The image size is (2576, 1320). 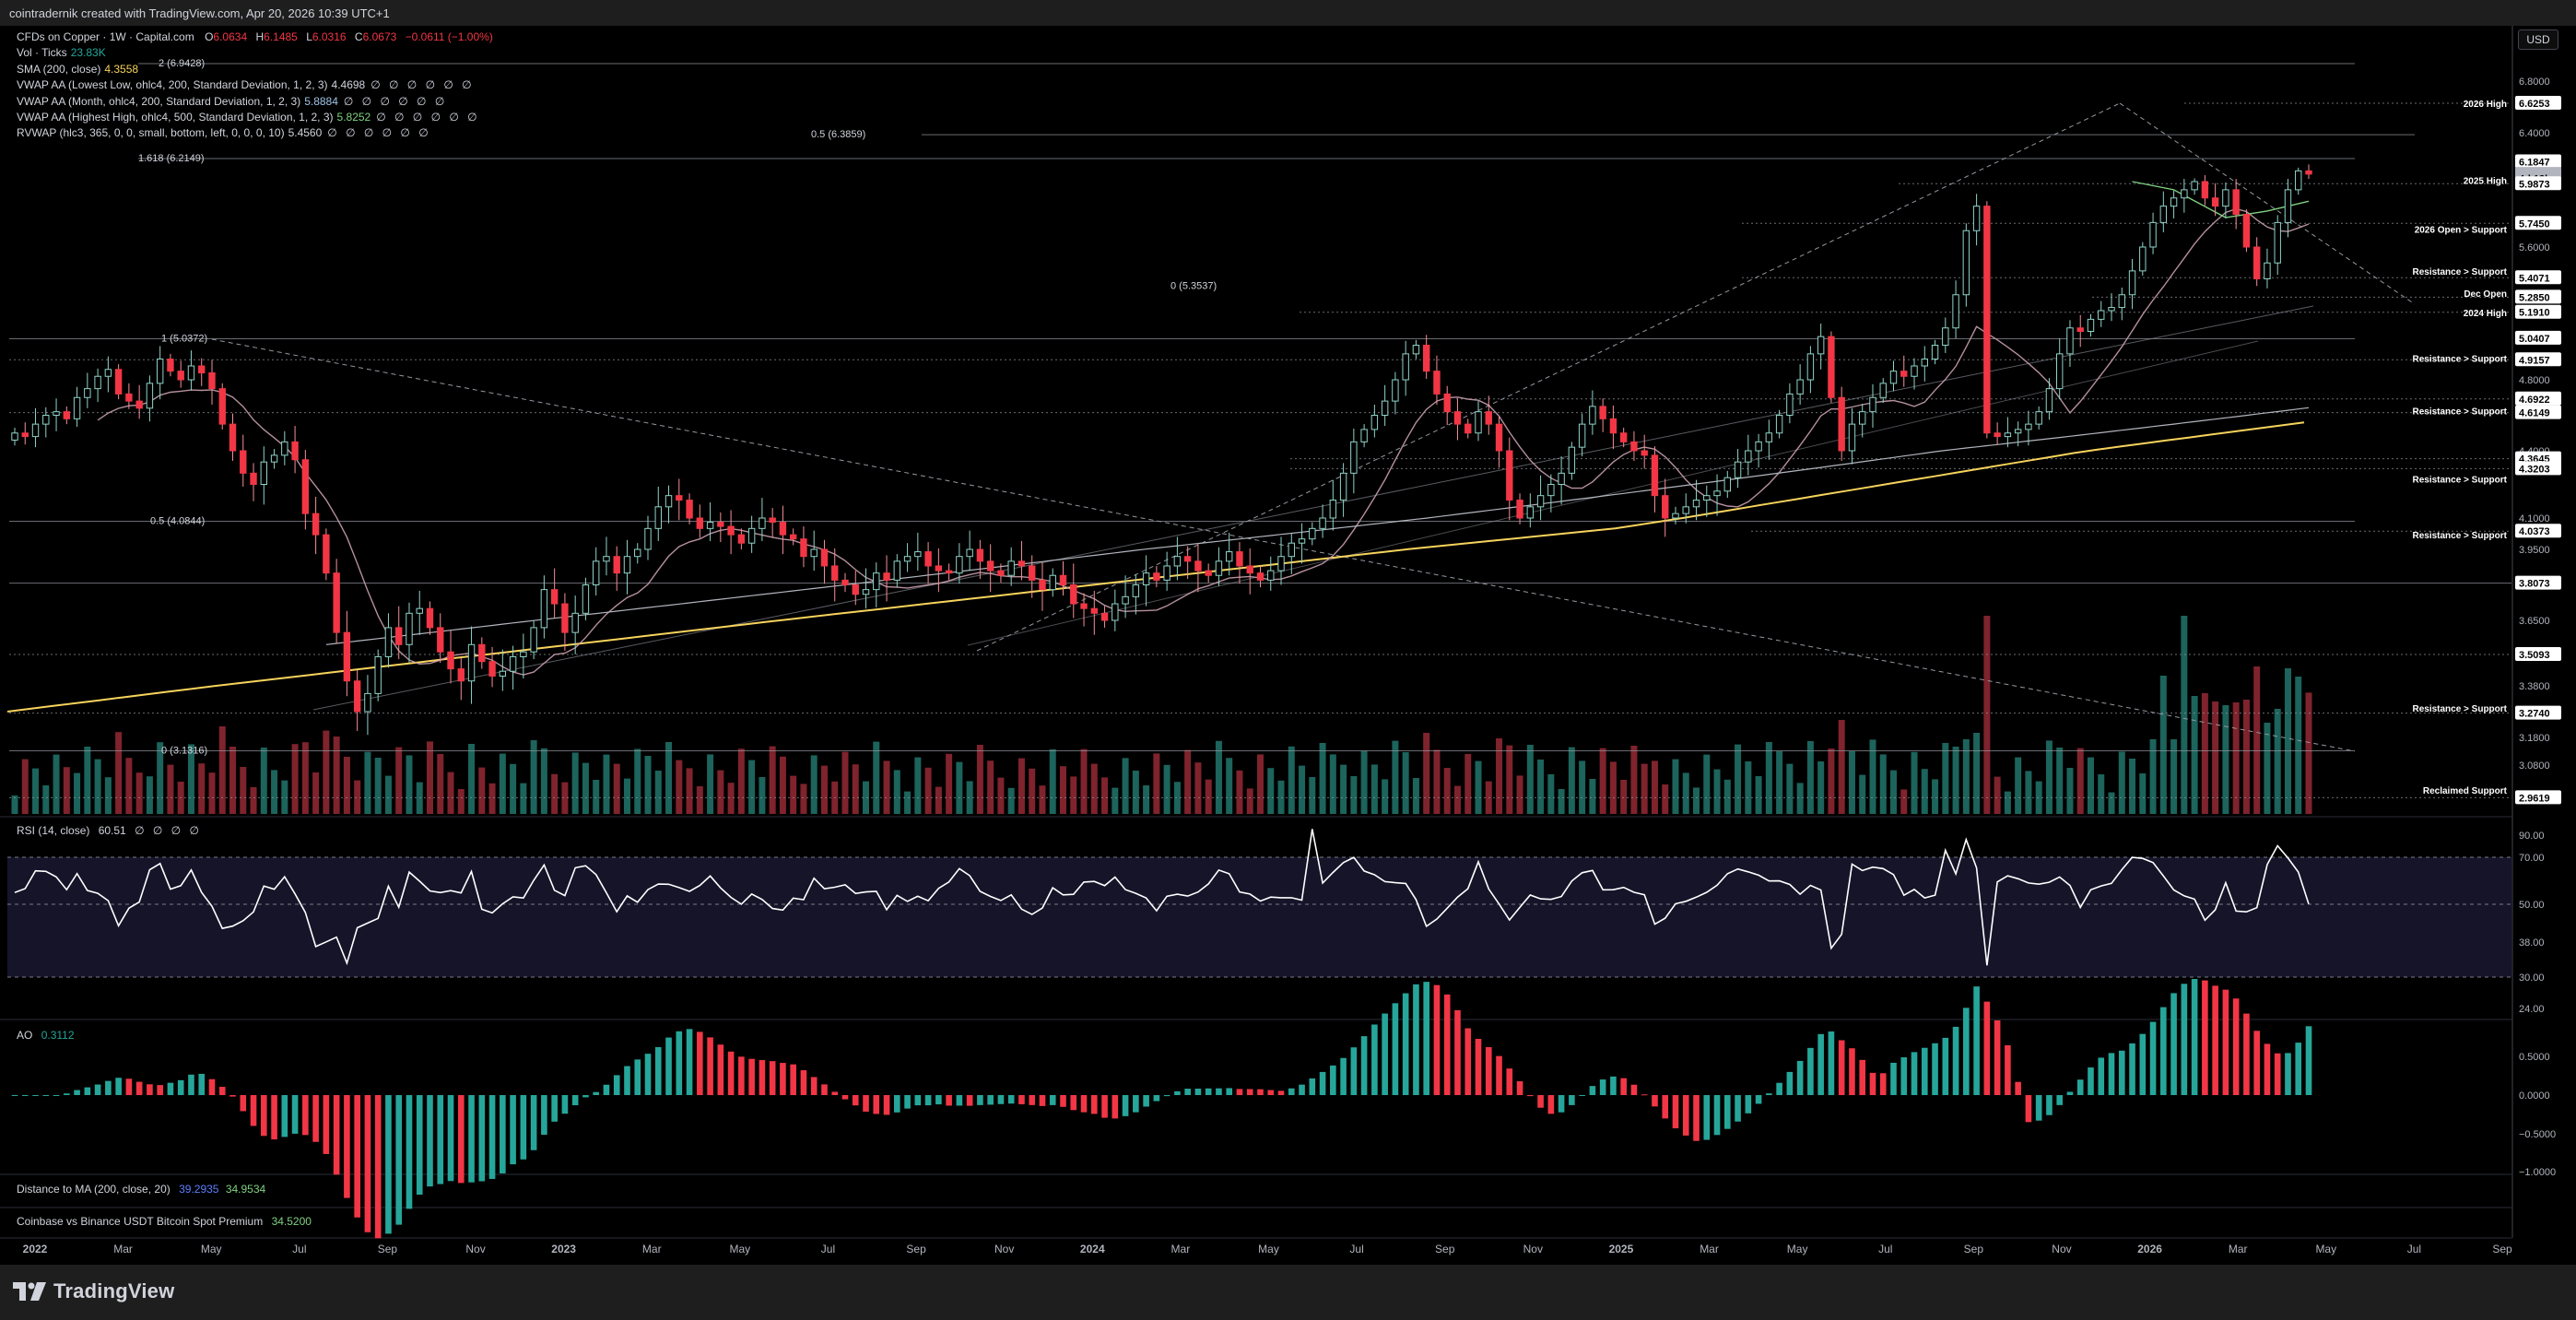 I want to click on ao-legend: AO 0.3112, so click(x=46, y=1035).